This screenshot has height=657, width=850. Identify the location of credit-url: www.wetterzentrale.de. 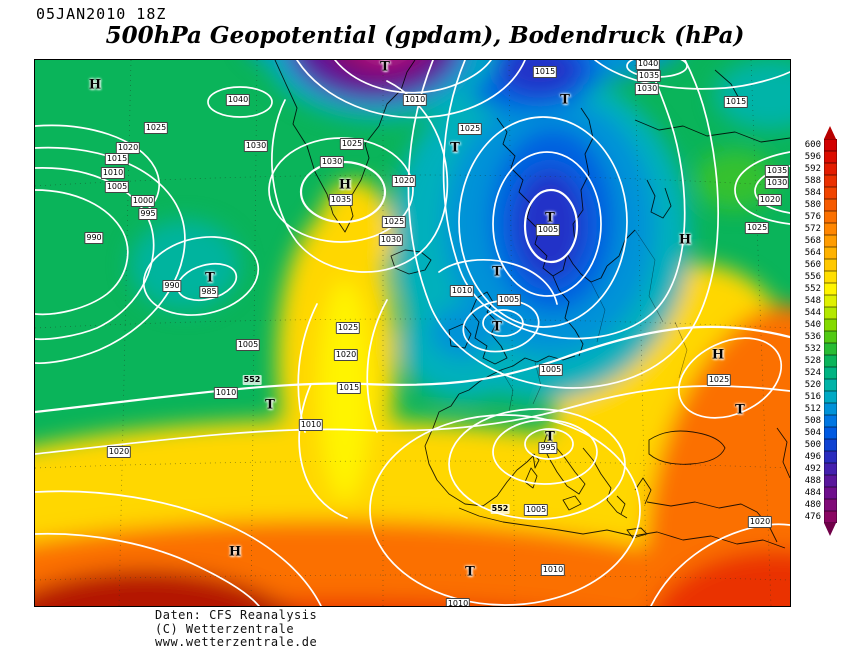
(236, 642).